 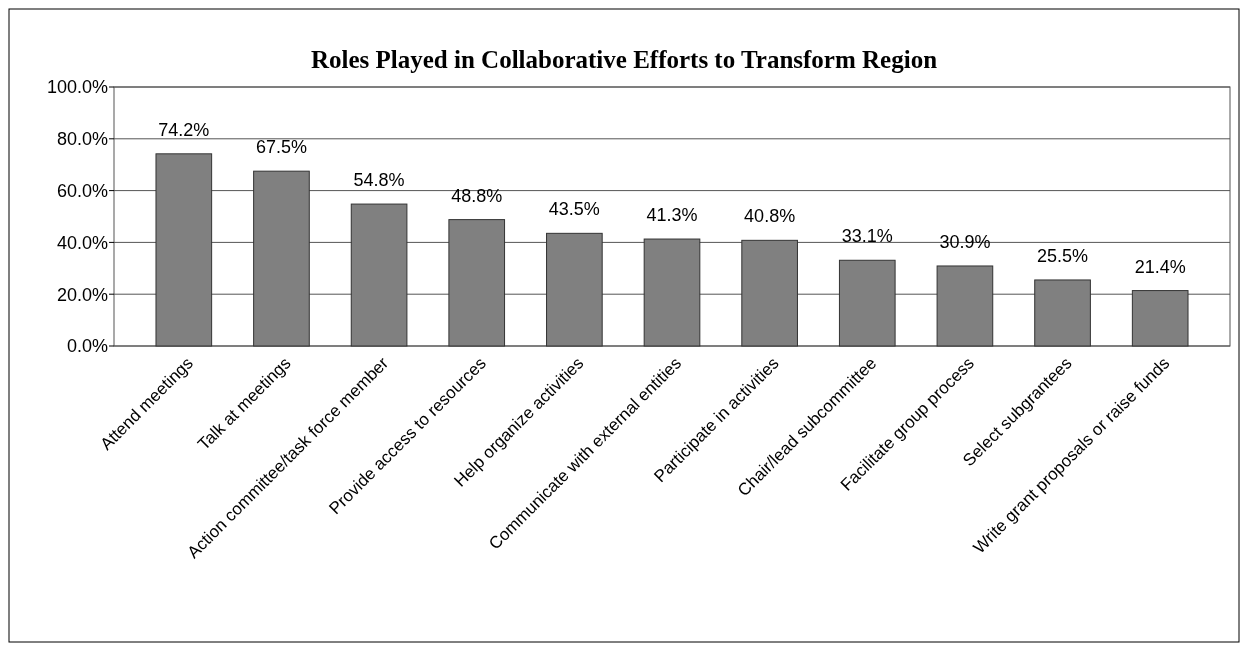 What do you see at coordinates (82, 139) in the screenshot?
I see `y-tick-label: 80.0%` at bounding box center [82, 139].